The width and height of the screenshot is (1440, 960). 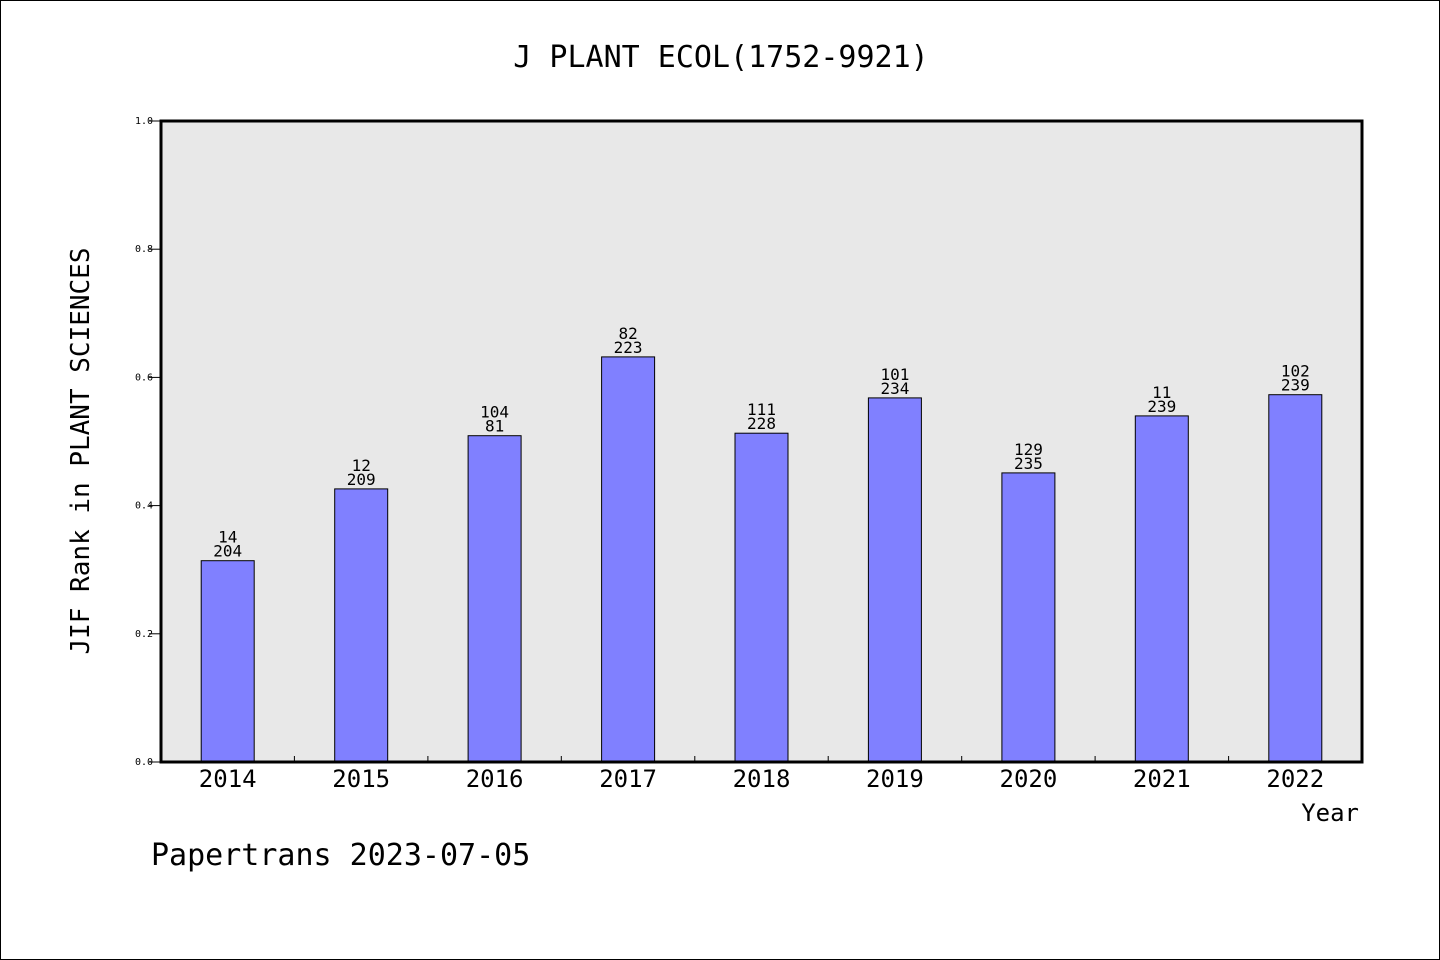 I want to click on bar-2021, so click(x=1161, y=589).